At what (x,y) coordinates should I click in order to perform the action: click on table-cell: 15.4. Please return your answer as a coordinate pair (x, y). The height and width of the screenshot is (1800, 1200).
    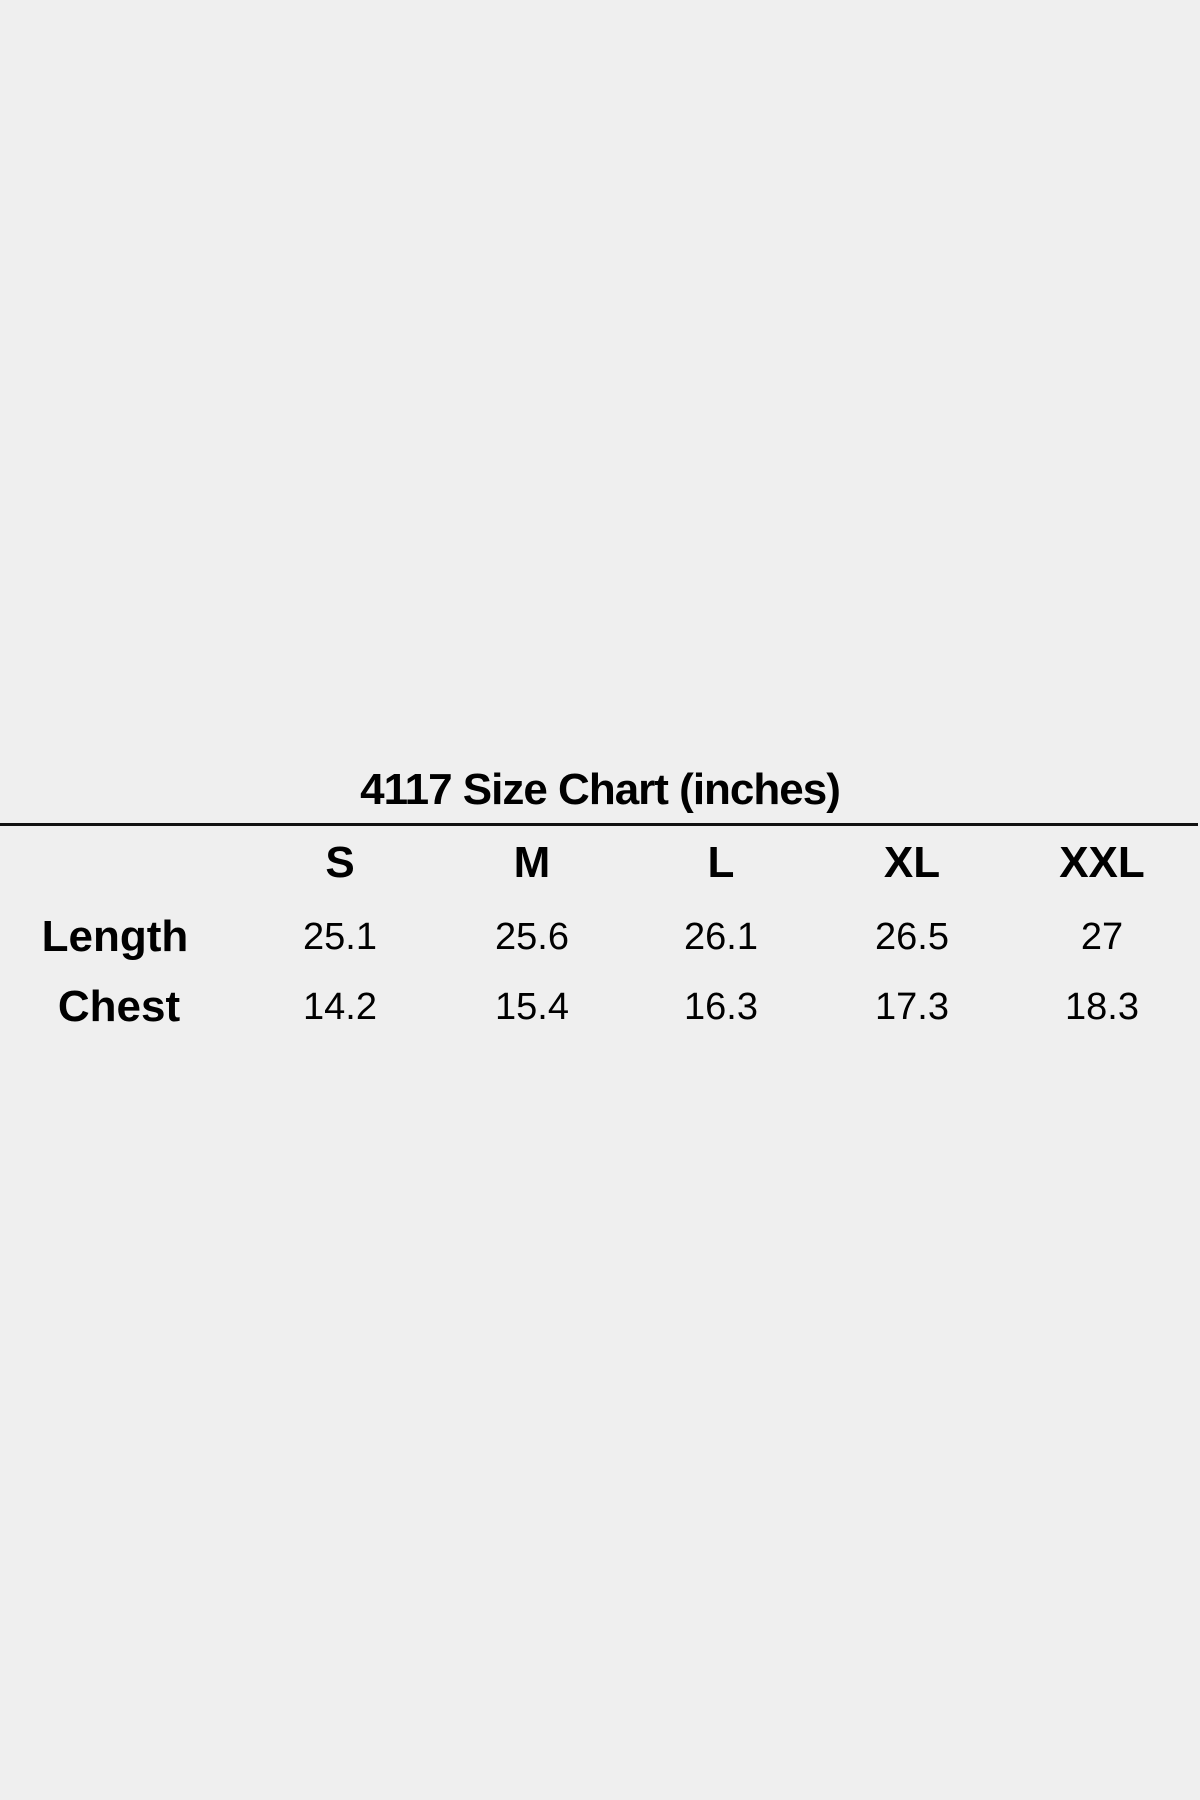
    Looking at the image, I should click on (532, 1007).